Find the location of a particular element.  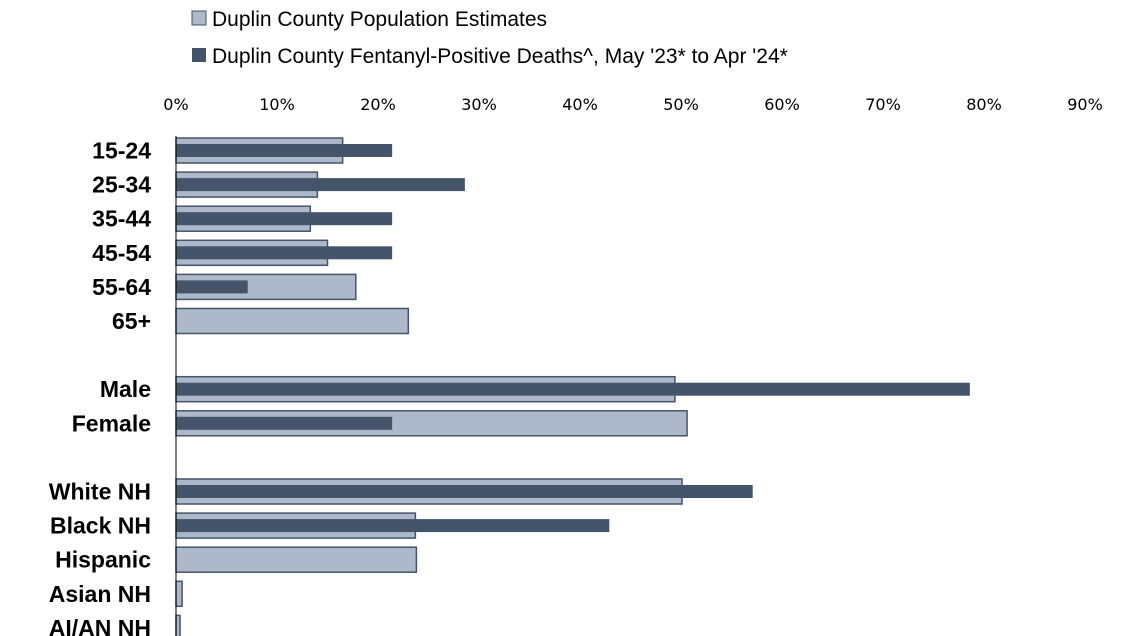

category-label: AI/AN NH is located at coordinates (100, 625).